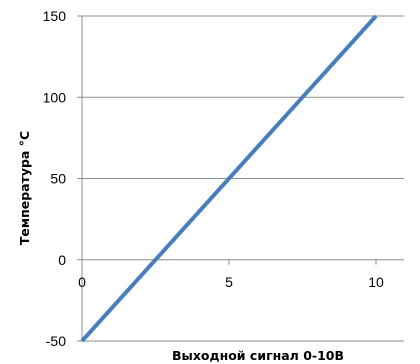 Image resolution: width=420 pixels, height=364 pixels. I want to click on y-tick-label-50: 50, so click(58, 179).